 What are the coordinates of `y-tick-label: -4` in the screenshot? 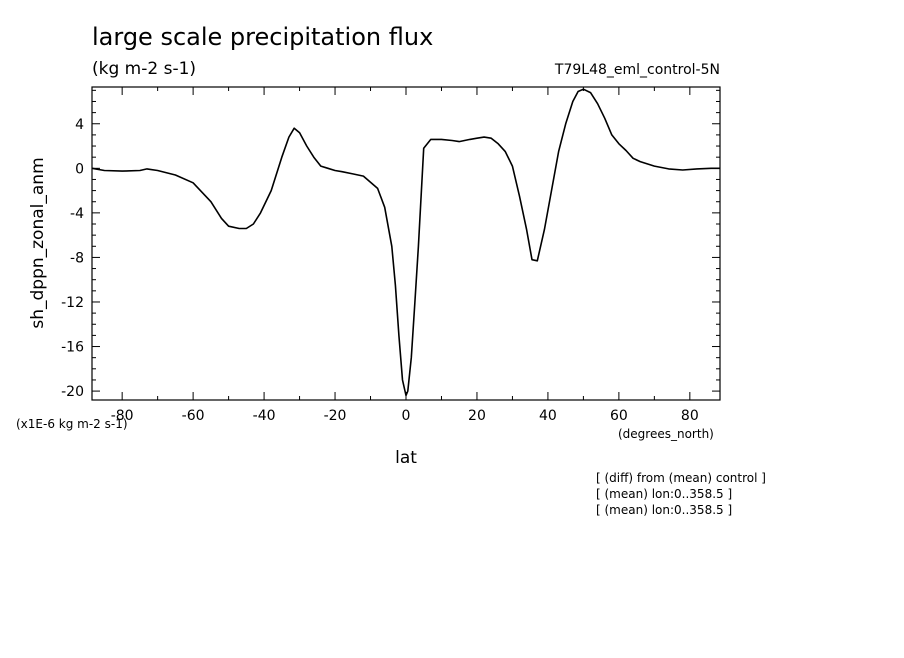 It's located at (77, 214).